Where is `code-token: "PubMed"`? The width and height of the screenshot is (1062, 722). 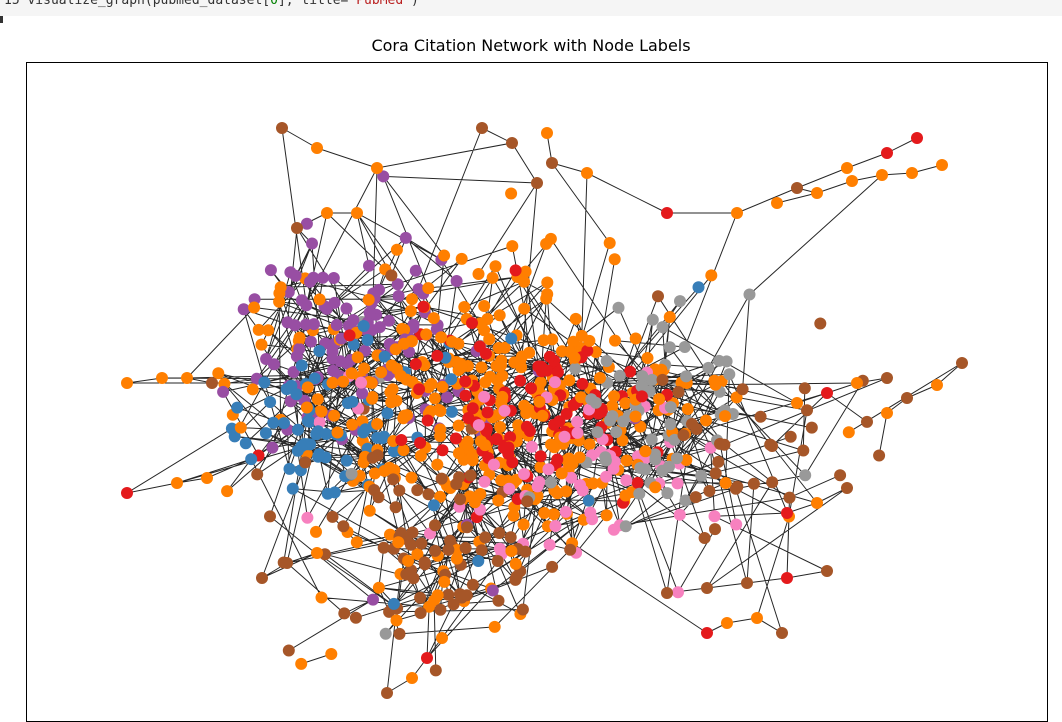
code-token: "PubMed" is located at coordinates (380, 4).